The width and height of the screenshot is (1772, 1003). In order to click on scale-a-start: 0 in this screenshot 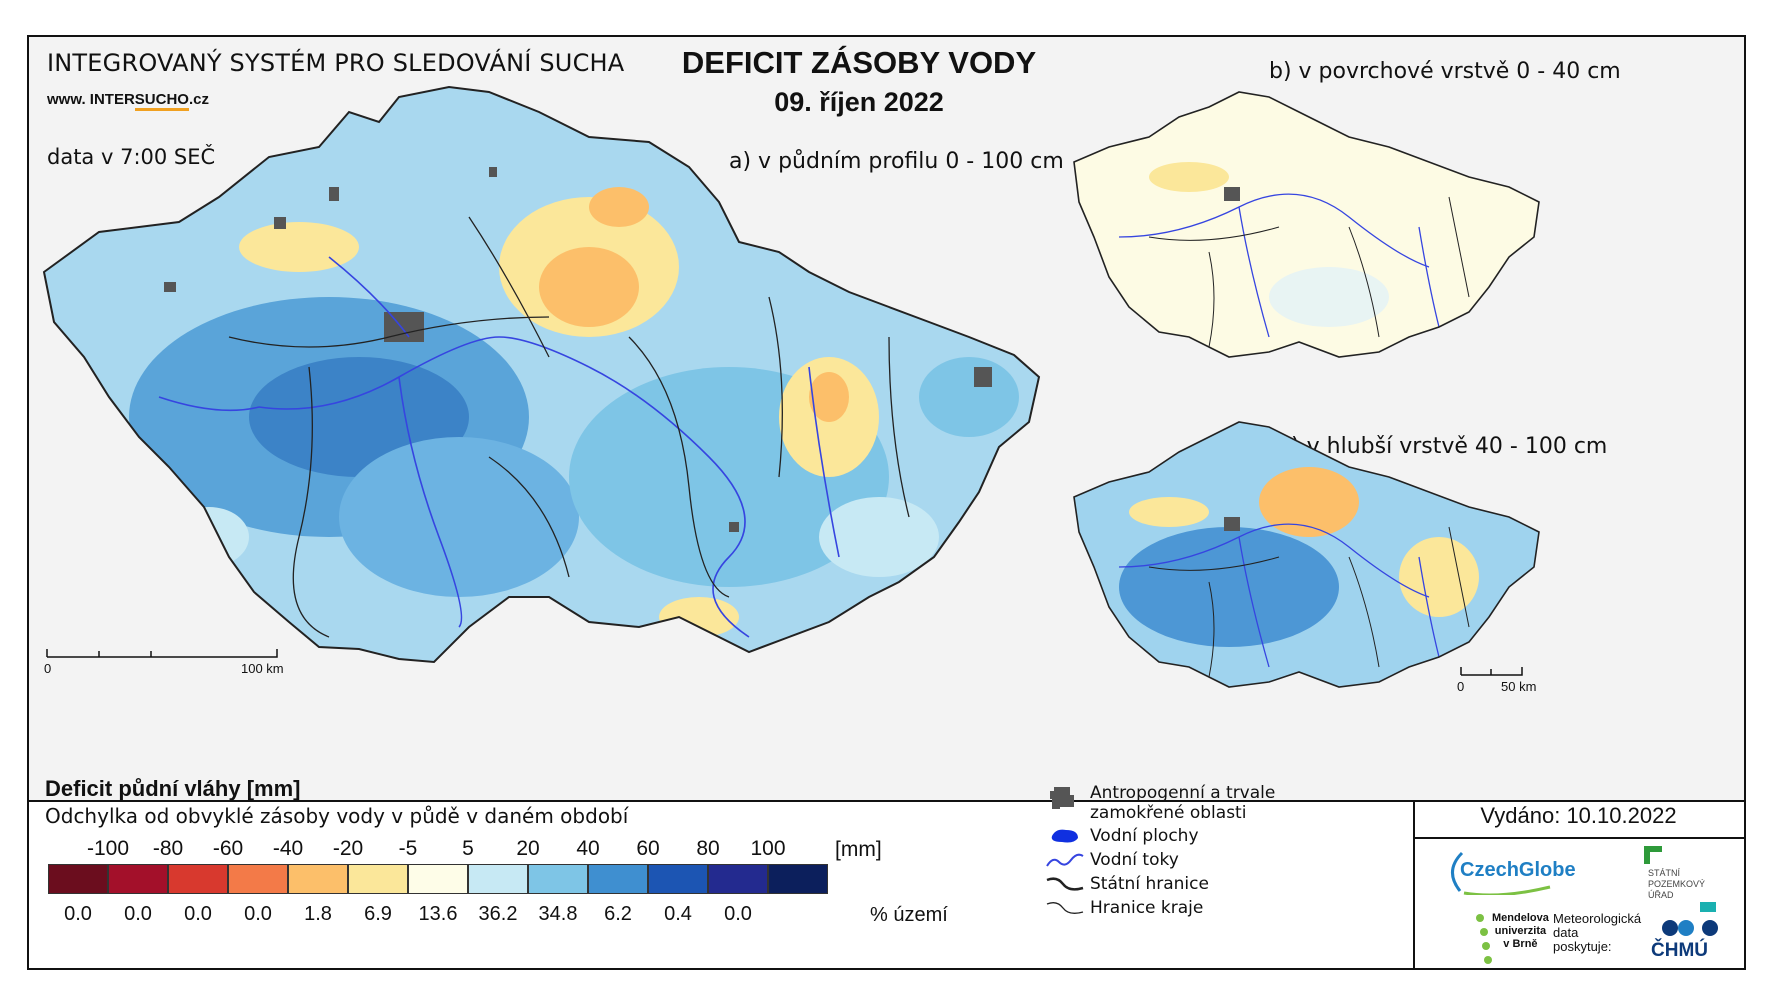, I will do `click(48, 668)`.